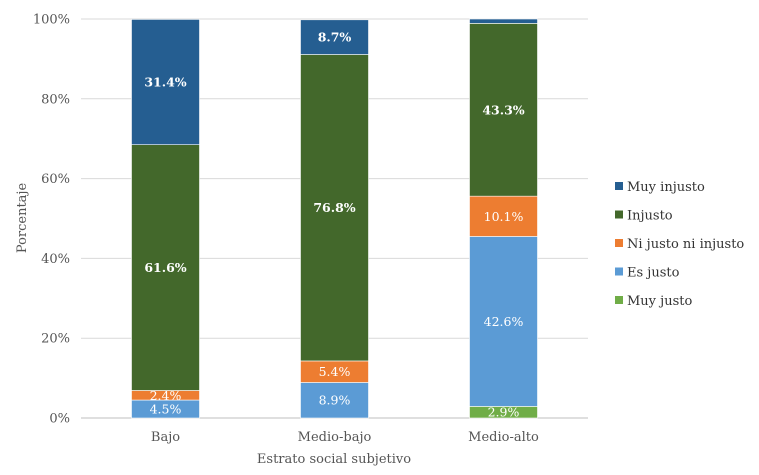 Image resolution: width=759 pixels, height=475 pixels. Describe the element at coordinates (503, 437) in the screenshot. I see `x-tick-label: Medio-alto` at that location.